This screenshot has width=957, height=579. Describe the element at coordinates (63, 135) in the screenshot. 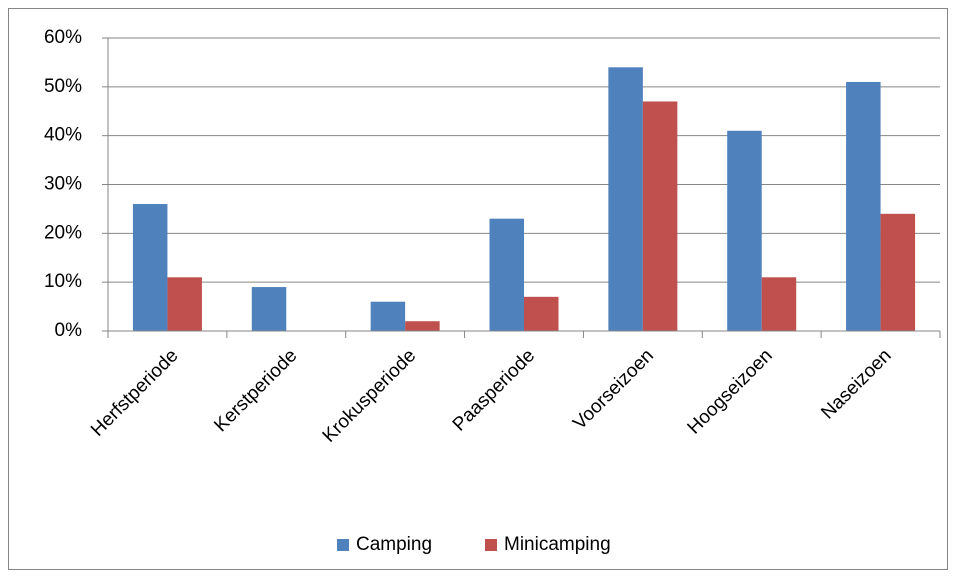

I see `y-tick-label: 40%` at that location.